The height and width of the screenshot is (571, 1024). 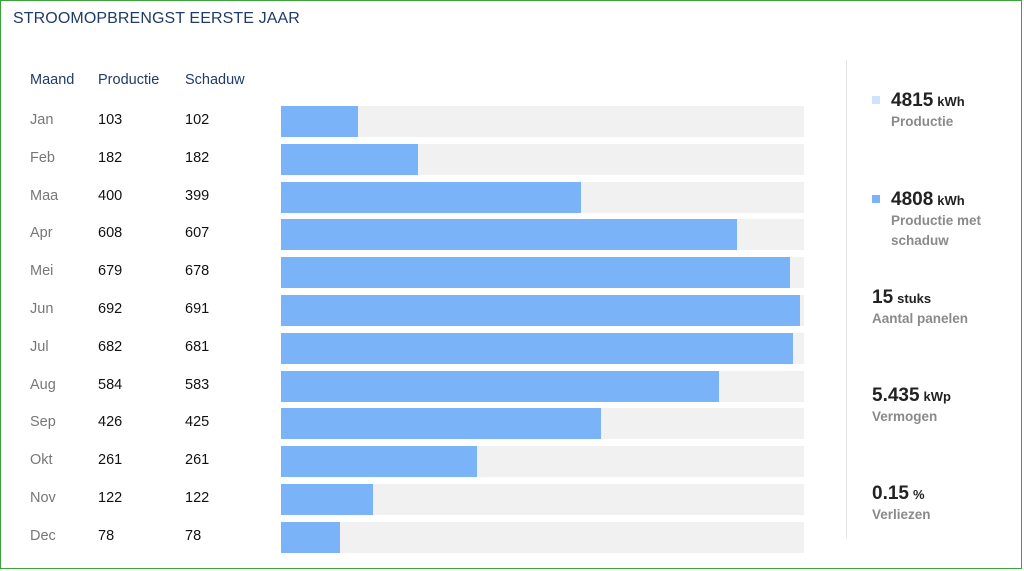 What do you see at coordinates (936, 230) in the screenshot?
I see `stat-label: Productie met schaduw` at bounding box center [936, 230].